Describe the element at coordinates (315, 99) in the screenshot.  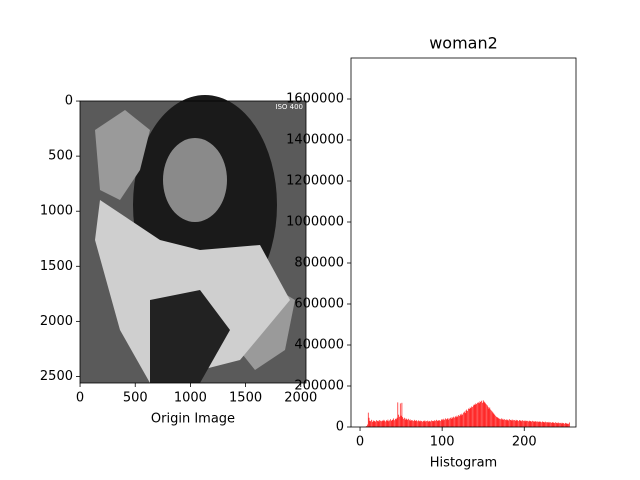
I see `y-tick-label: 1600000` at that location.